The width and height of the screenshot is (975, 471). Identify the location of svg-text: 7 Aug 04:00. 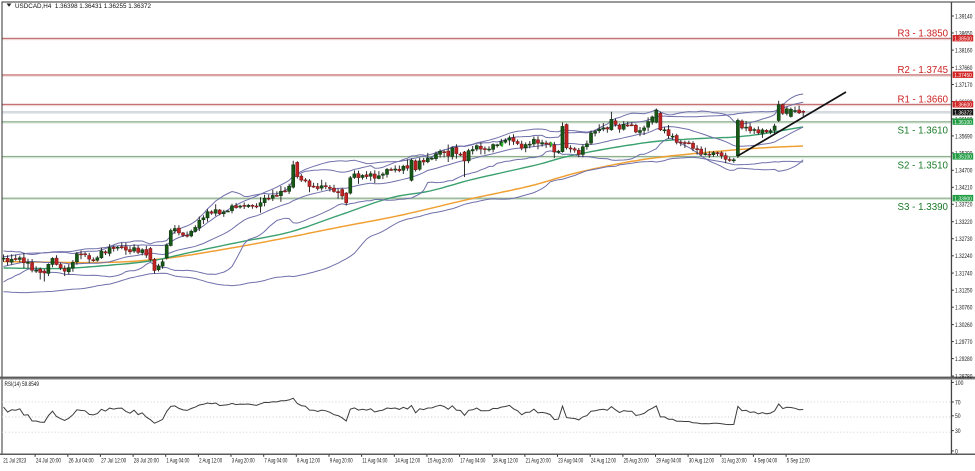
(275, 461).